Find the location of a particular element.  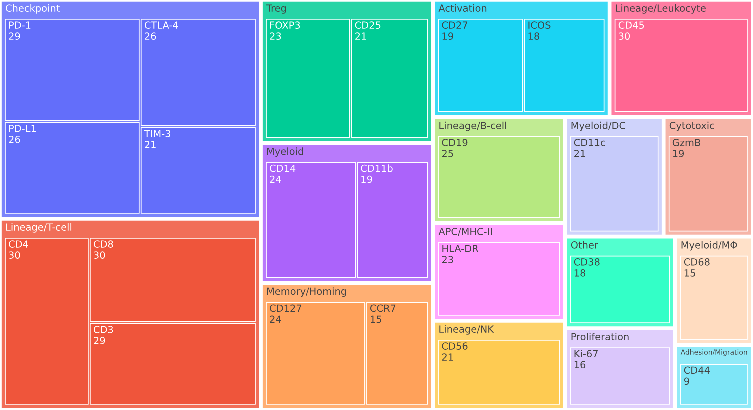

data-label: 16 is located at coordinates (580, 365).